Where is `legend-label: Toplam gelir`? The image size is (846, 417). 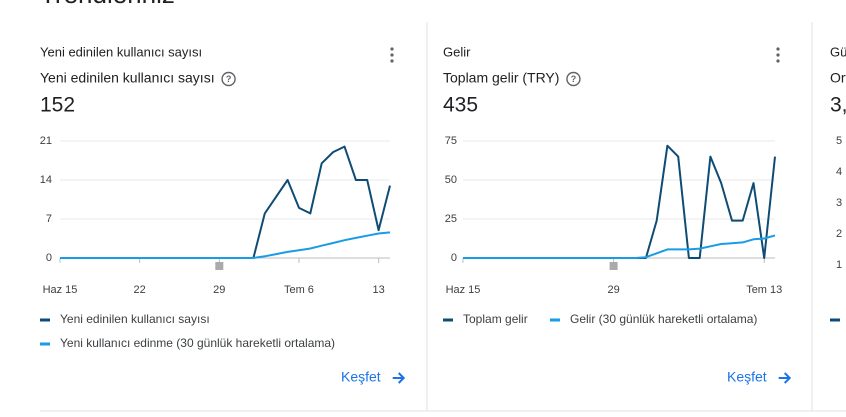
legend-label: Toplam gelir is located at coordinates (495, 319).